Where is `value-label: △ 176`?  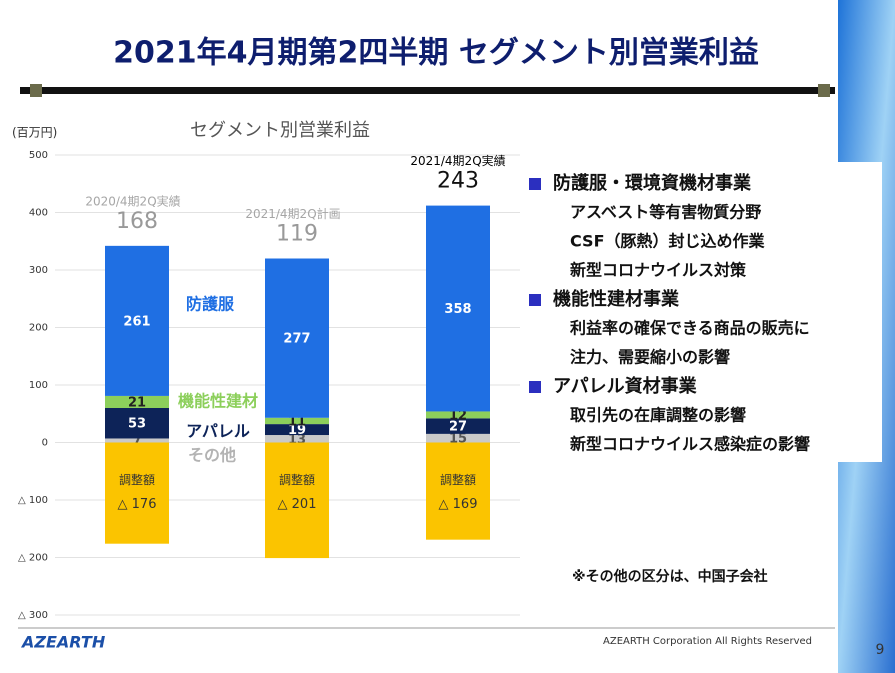 value-label: △ 176 is located at coordinates (137, 504).